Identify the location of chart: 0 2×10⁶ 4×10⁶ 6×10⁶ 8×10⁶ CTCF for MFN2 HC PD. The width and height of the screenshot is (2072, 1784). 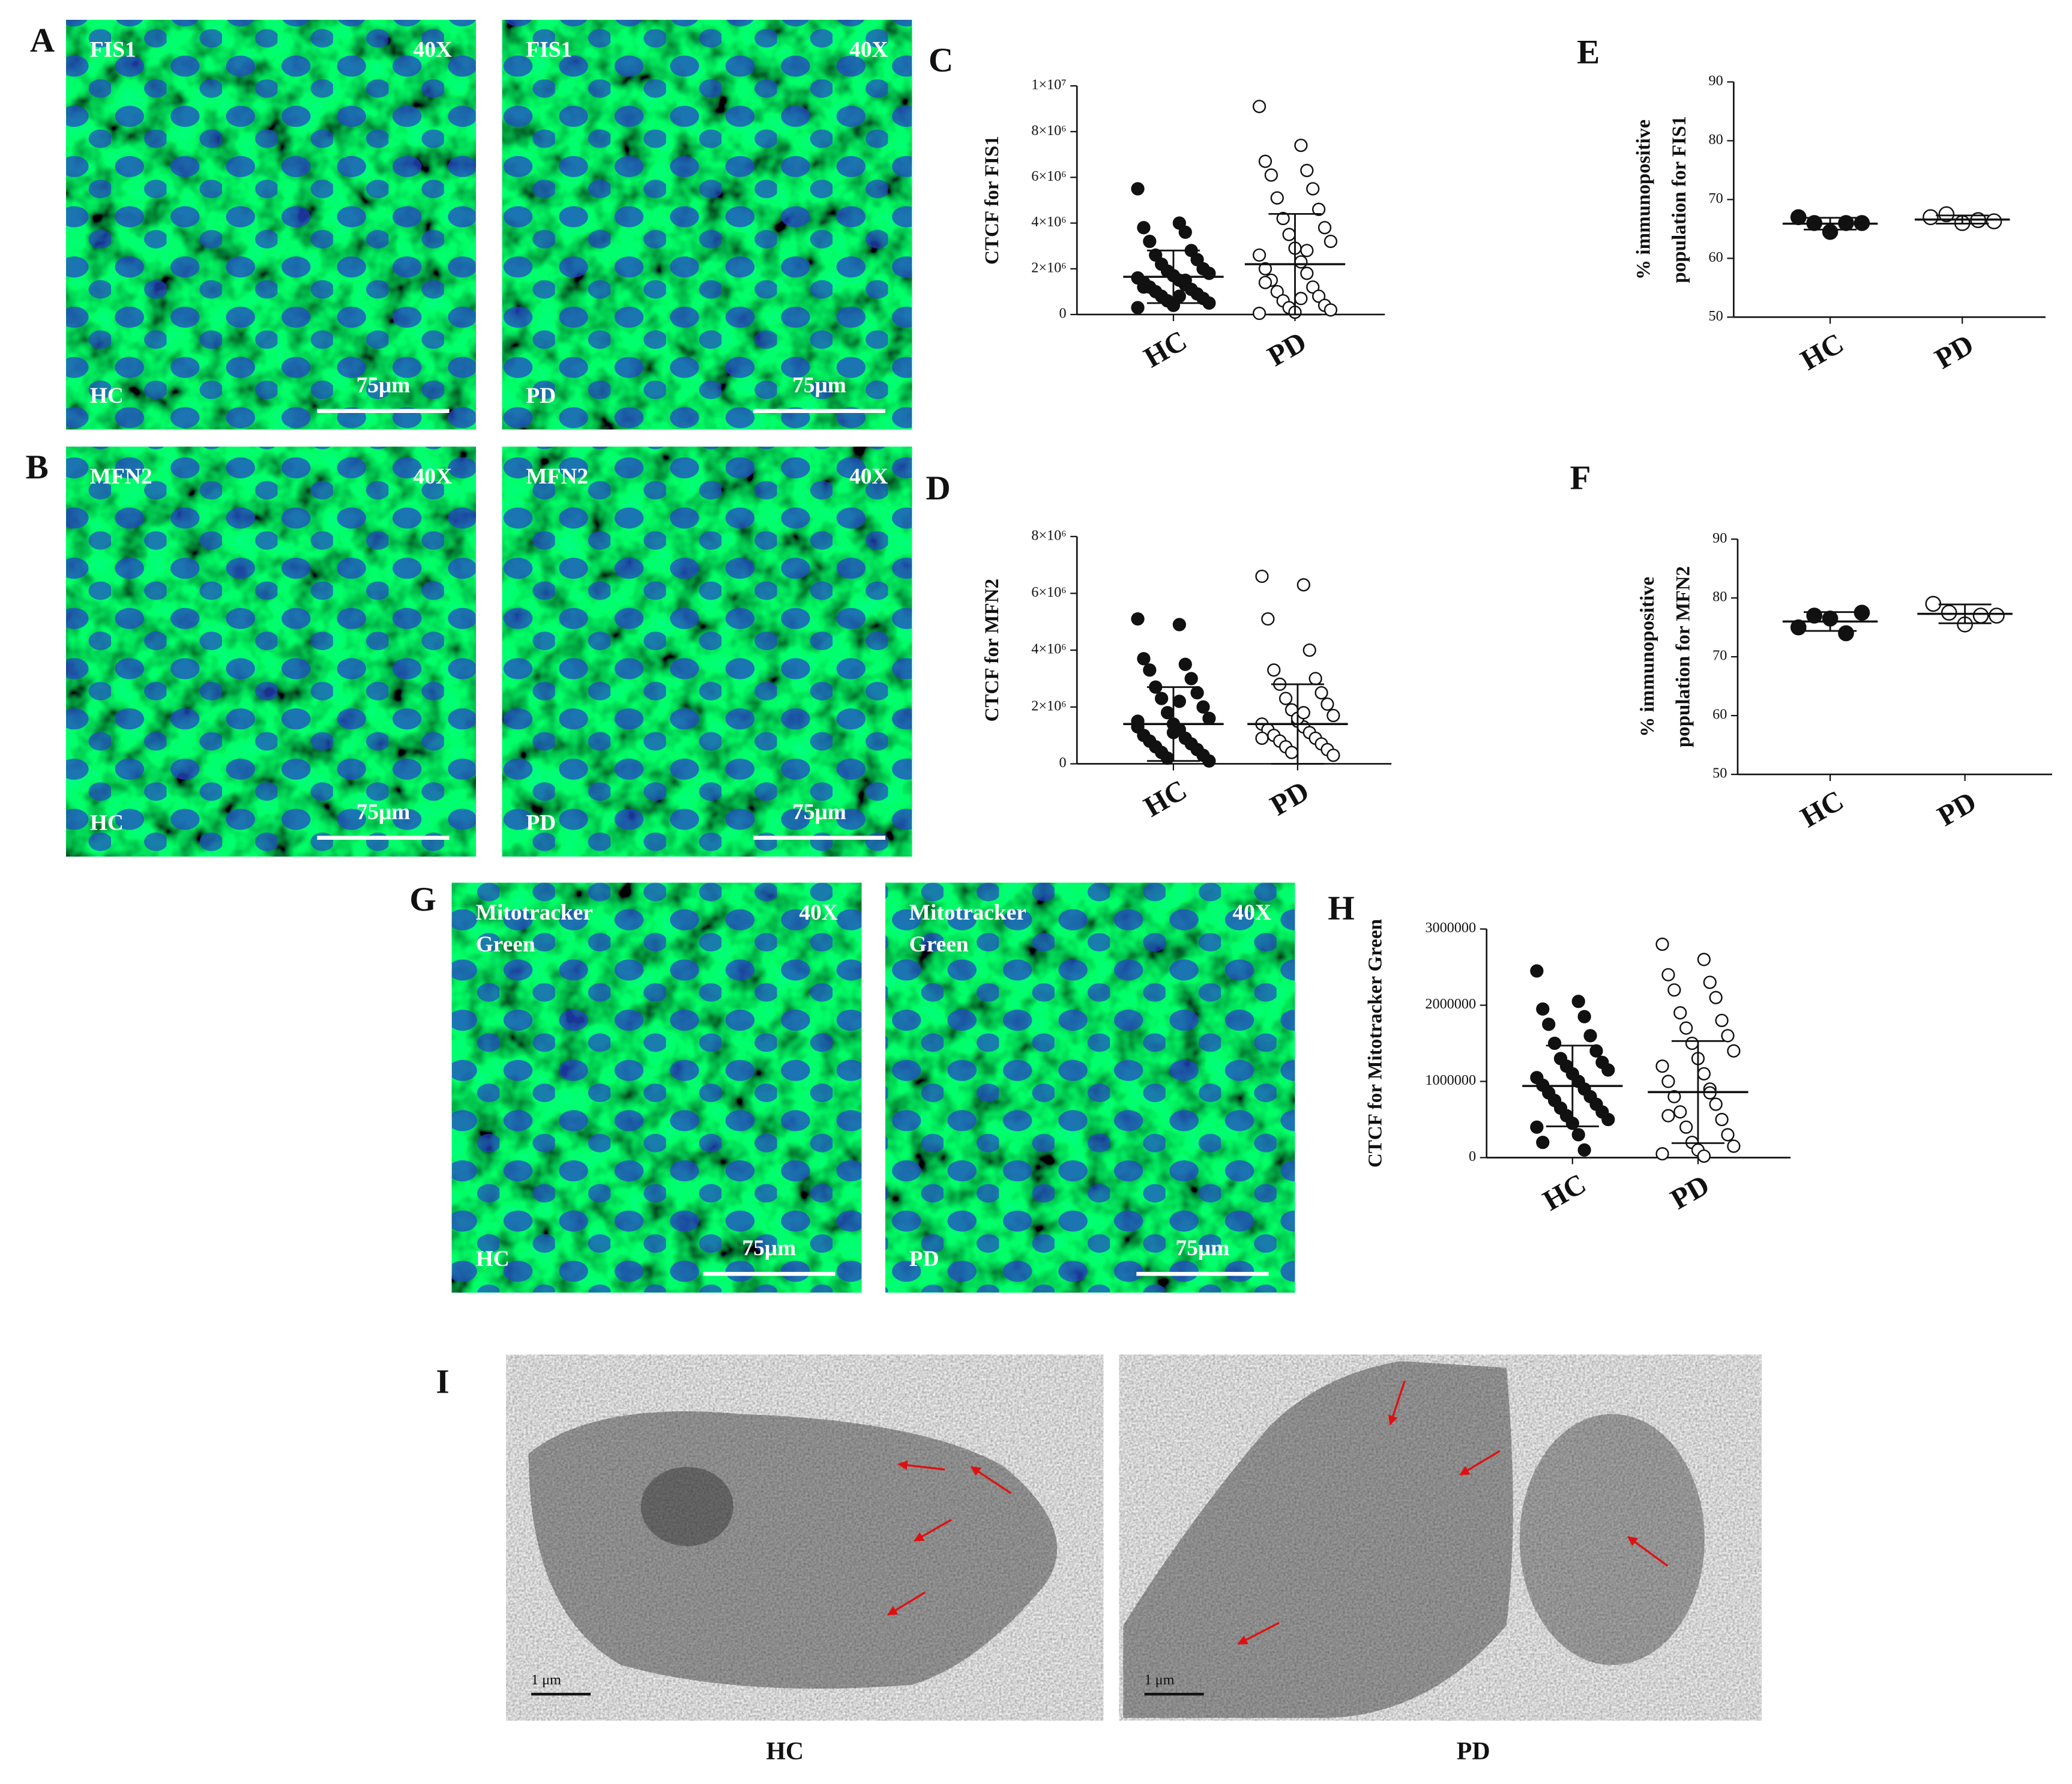
(1186, 675).